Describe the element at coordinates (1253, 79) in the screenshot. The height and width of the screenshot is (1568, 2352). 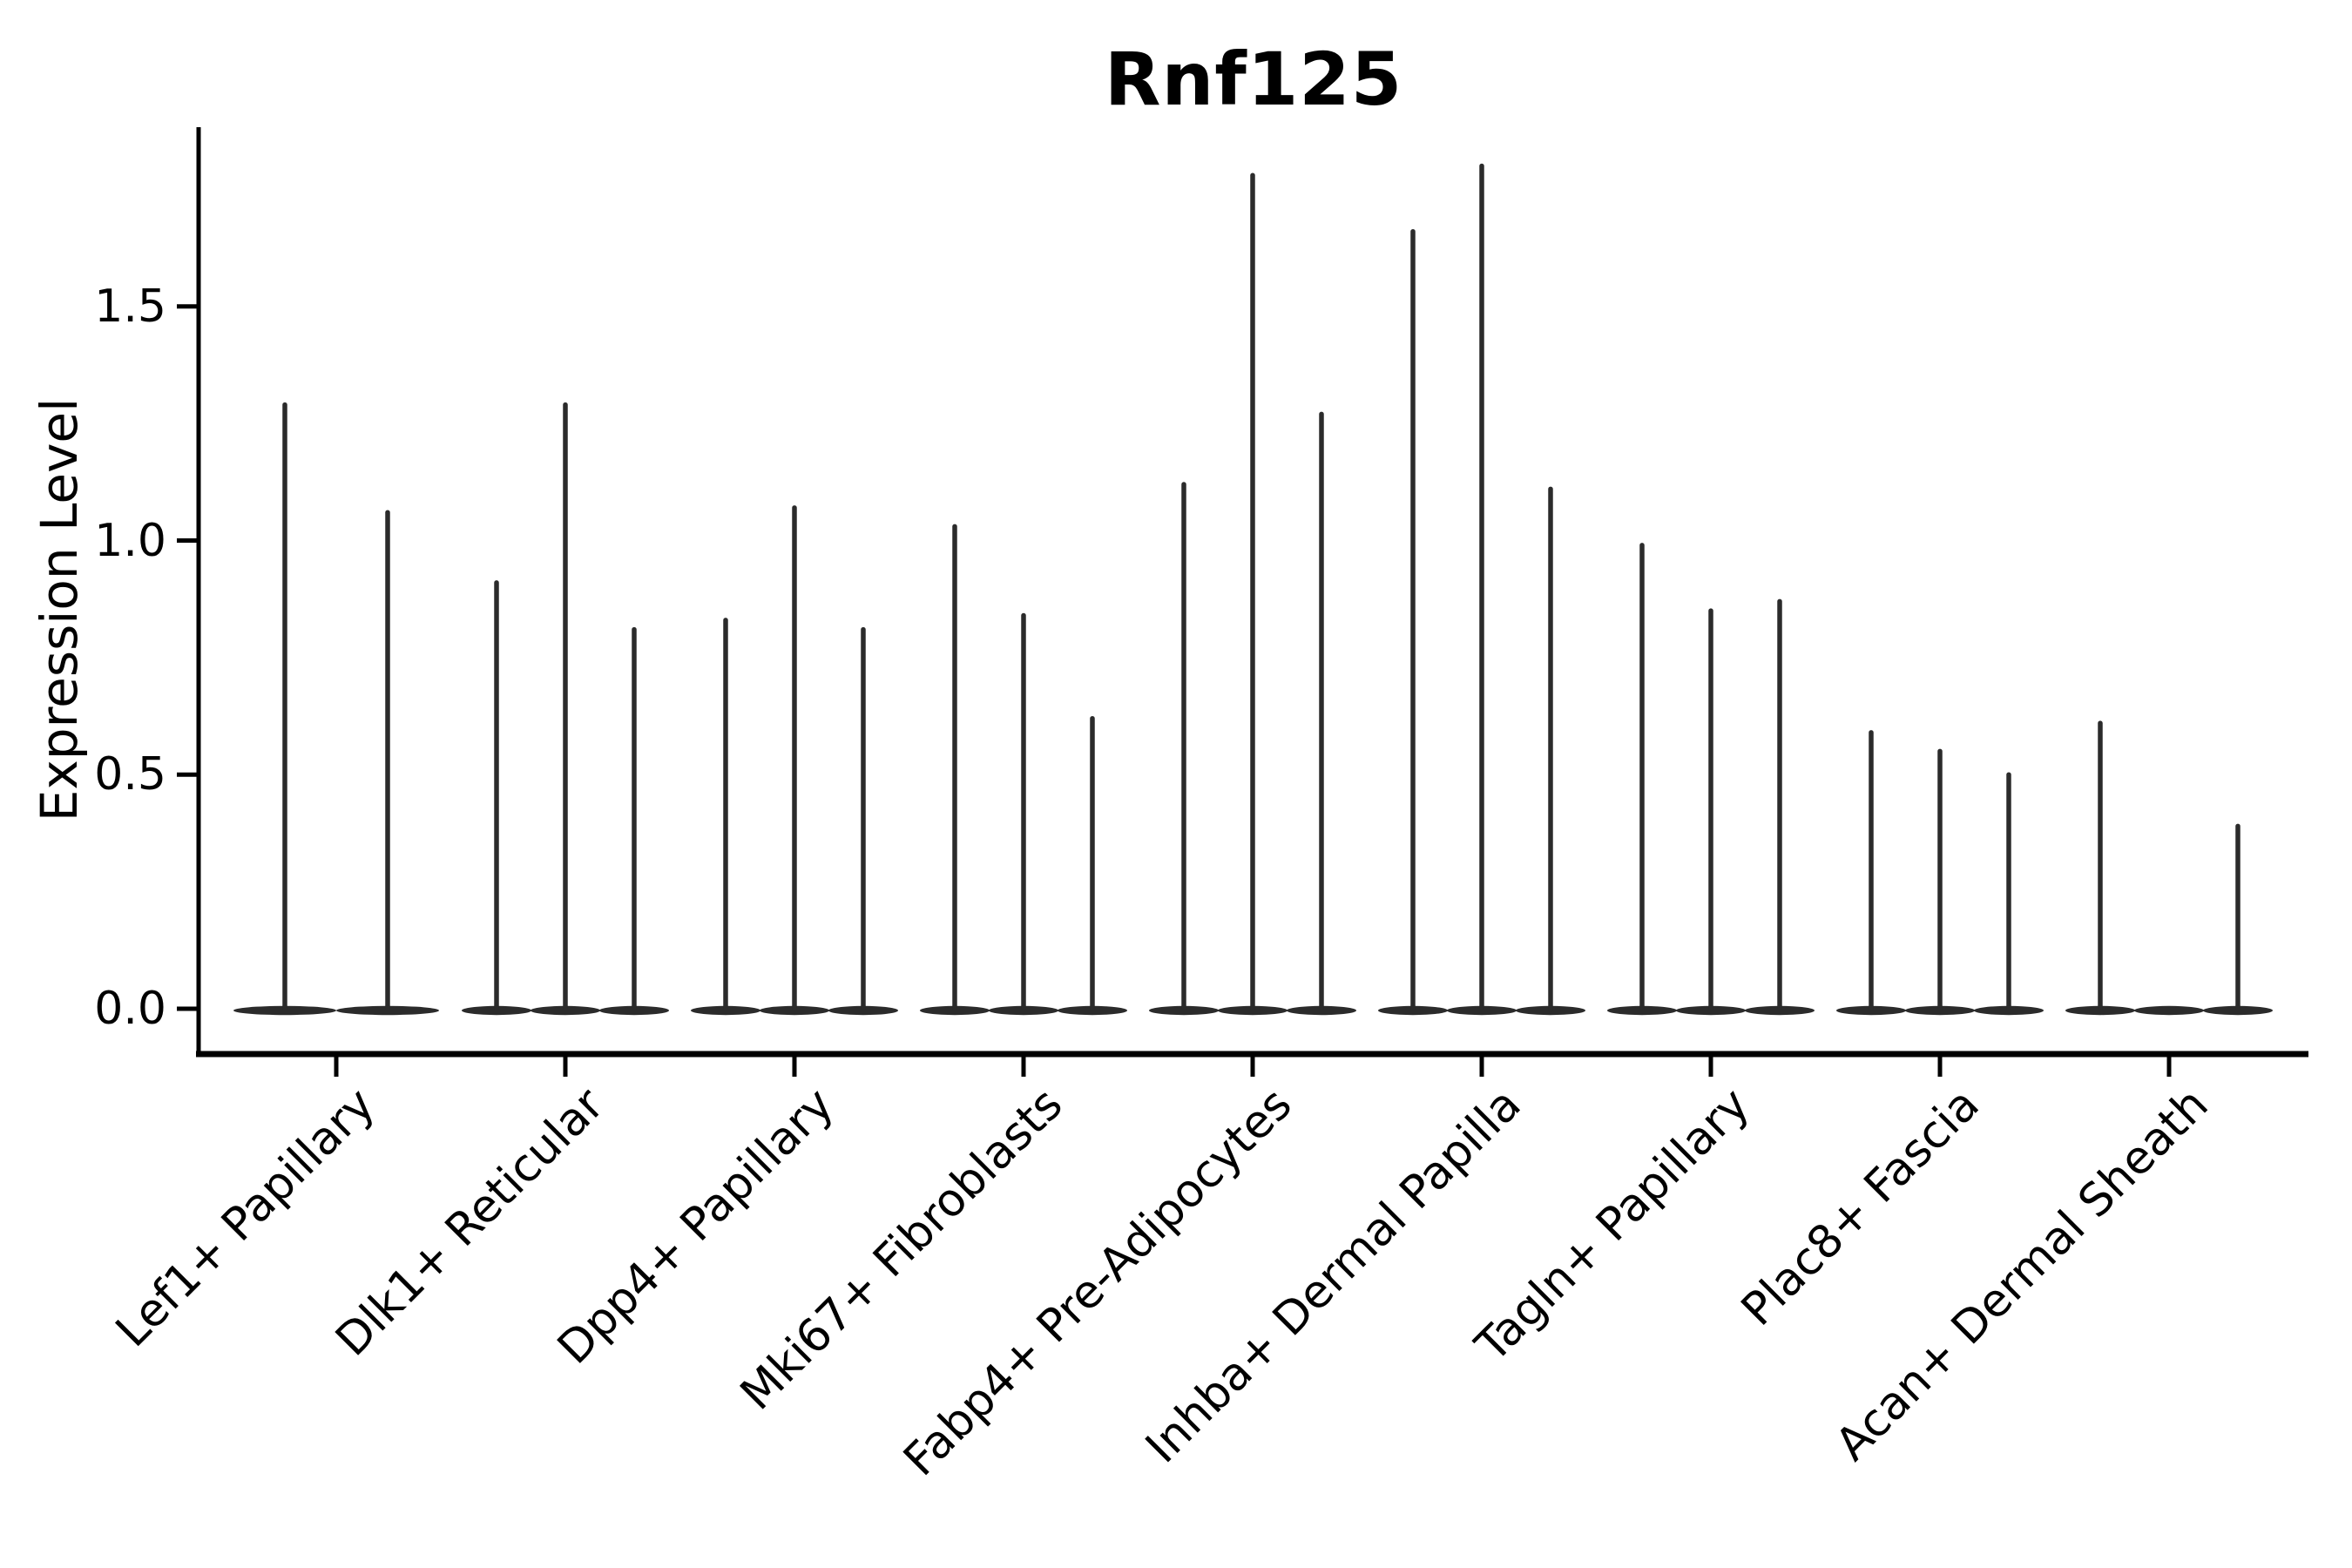
I see `chart-title: Rnf125` at that location.